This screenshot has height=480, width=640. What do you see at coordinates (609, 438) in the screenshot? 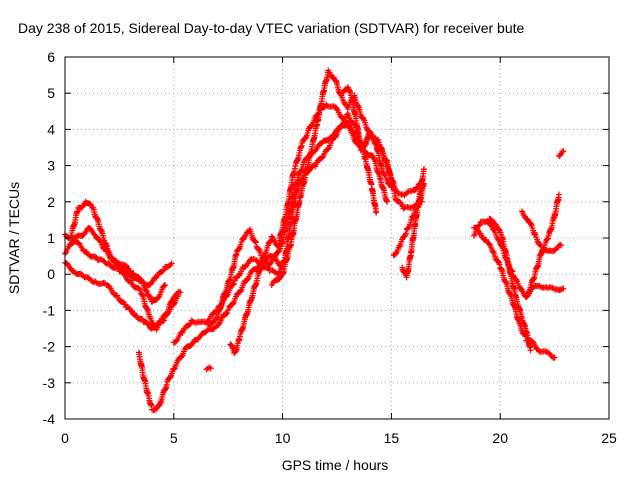
I see `x-tick-label: 25` at bounding box center [609, 438].